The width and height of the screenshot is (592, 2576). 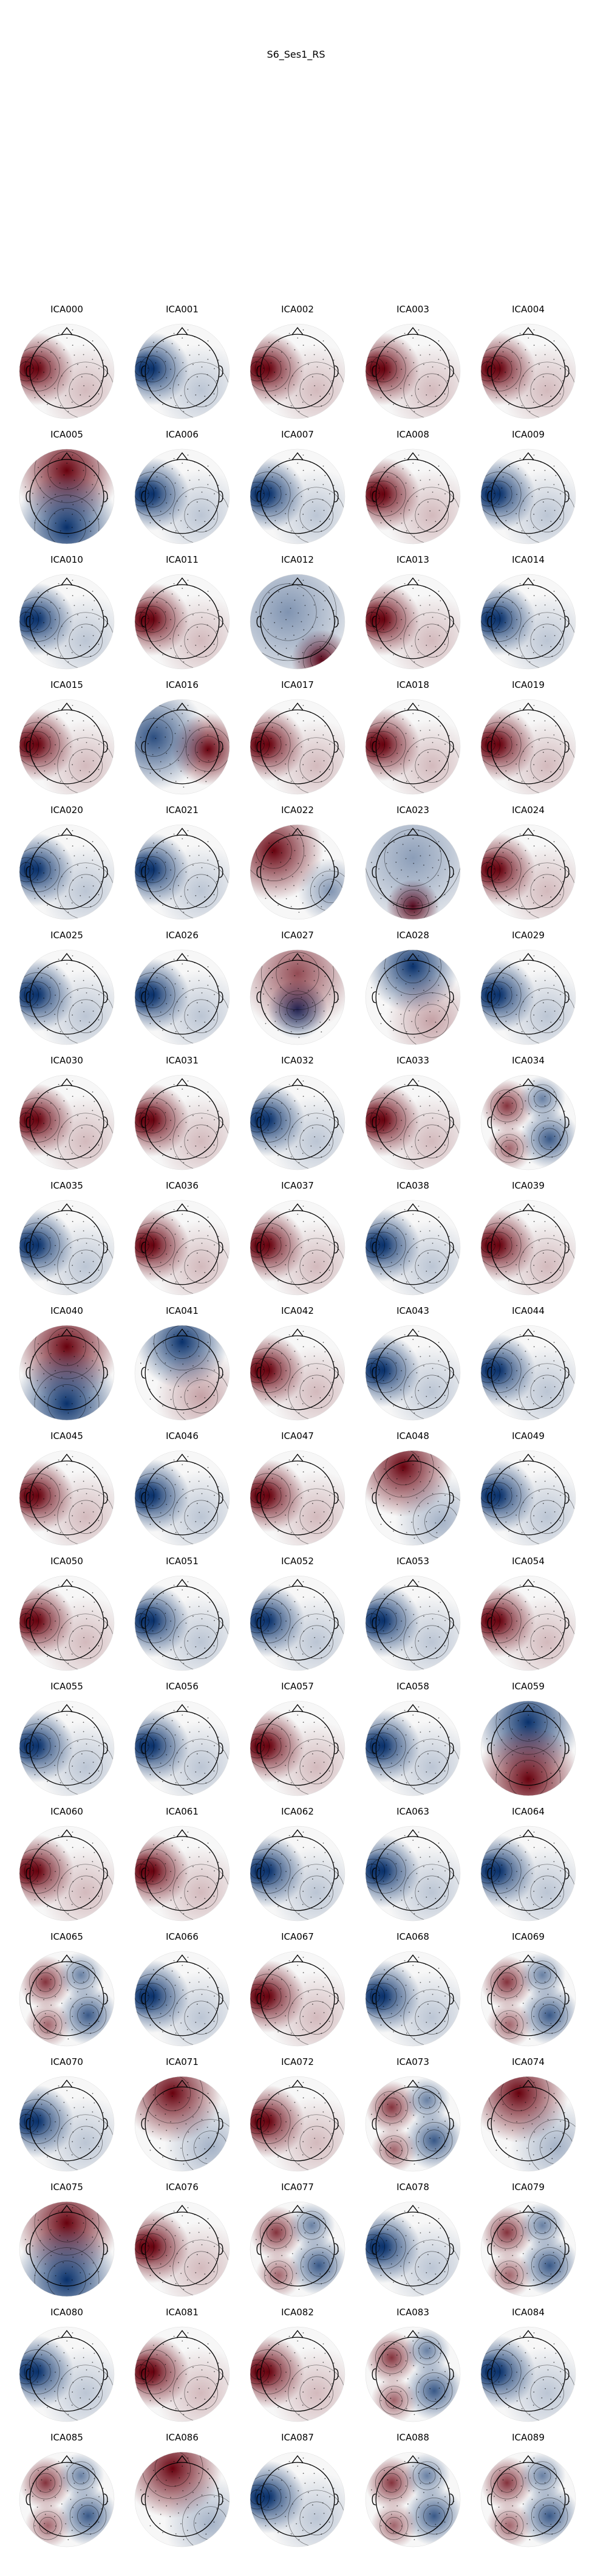 What do you see at coordinates (66, 1686) in the screenshot?
I see `component-label: ICA055` at bounding box center [66, 1686].